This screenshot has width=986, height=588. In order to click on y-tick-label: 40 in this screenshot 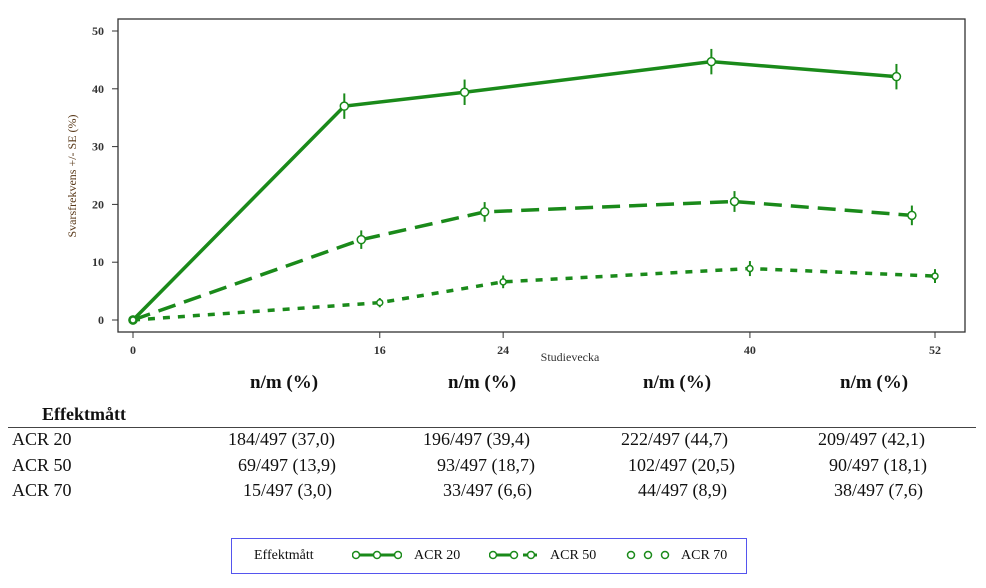, I will do `click(98, 89)`.